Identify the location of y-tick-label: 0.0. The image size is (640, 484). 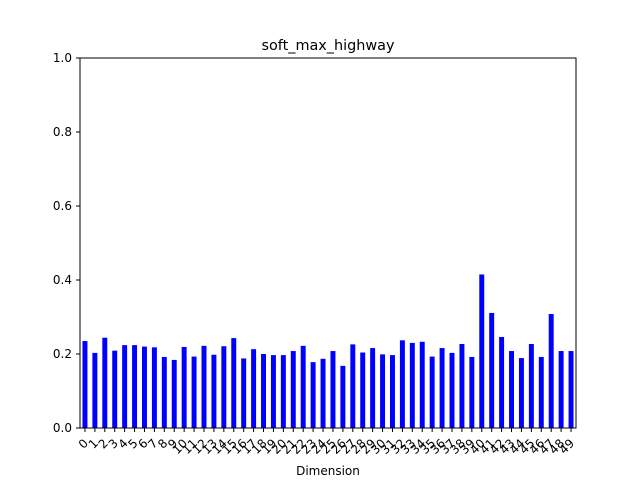
(62, 428).